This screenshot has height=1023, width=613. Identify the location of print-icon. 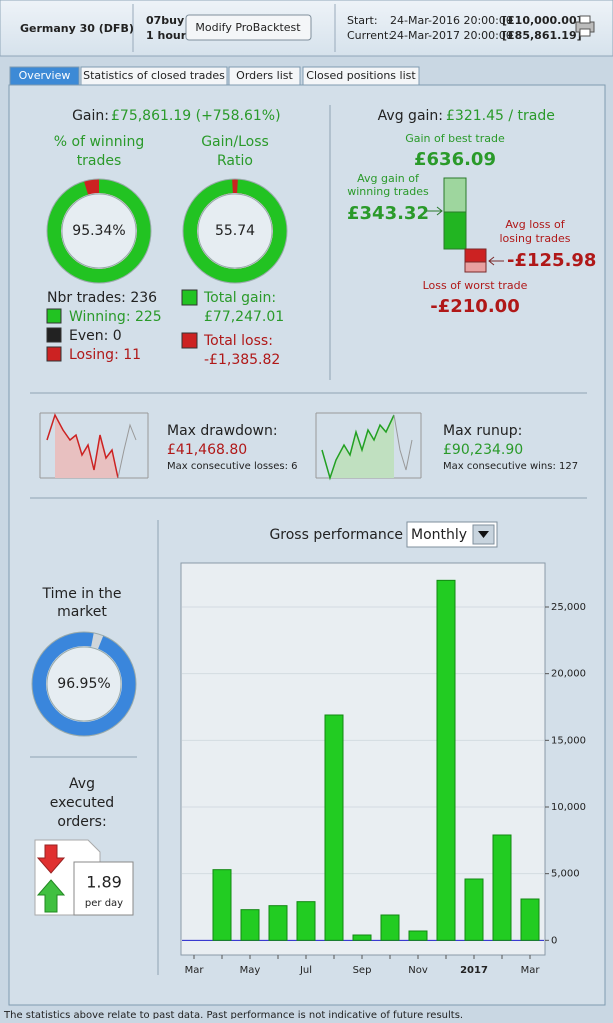
(585, 26).